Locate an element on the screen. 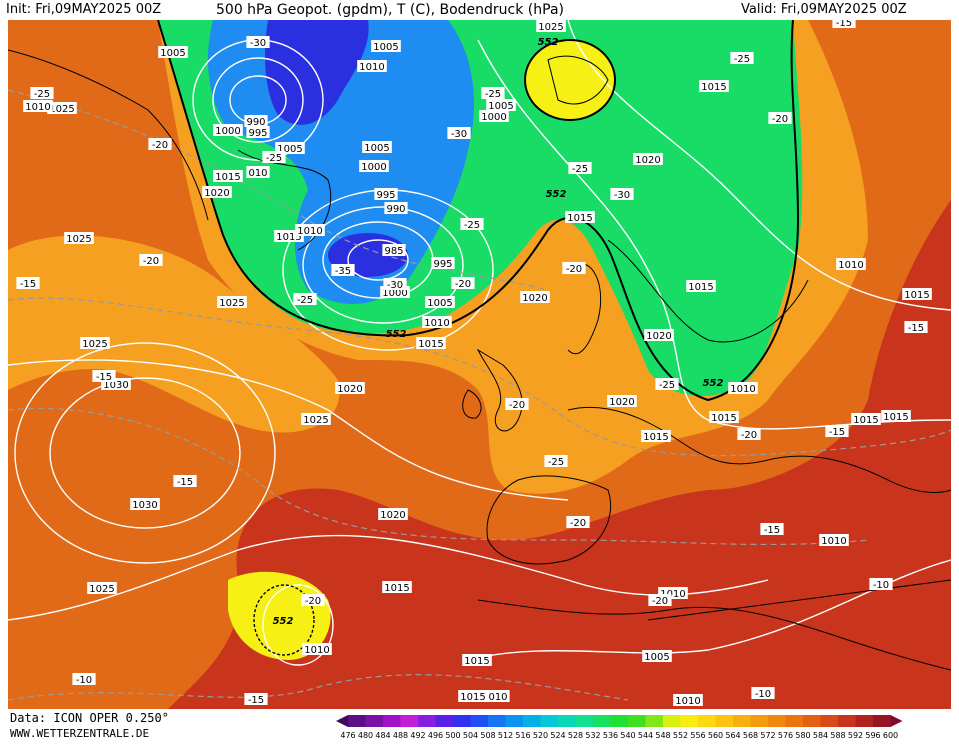  temperature-label-text: -30 is located at coordinates (258, 43).